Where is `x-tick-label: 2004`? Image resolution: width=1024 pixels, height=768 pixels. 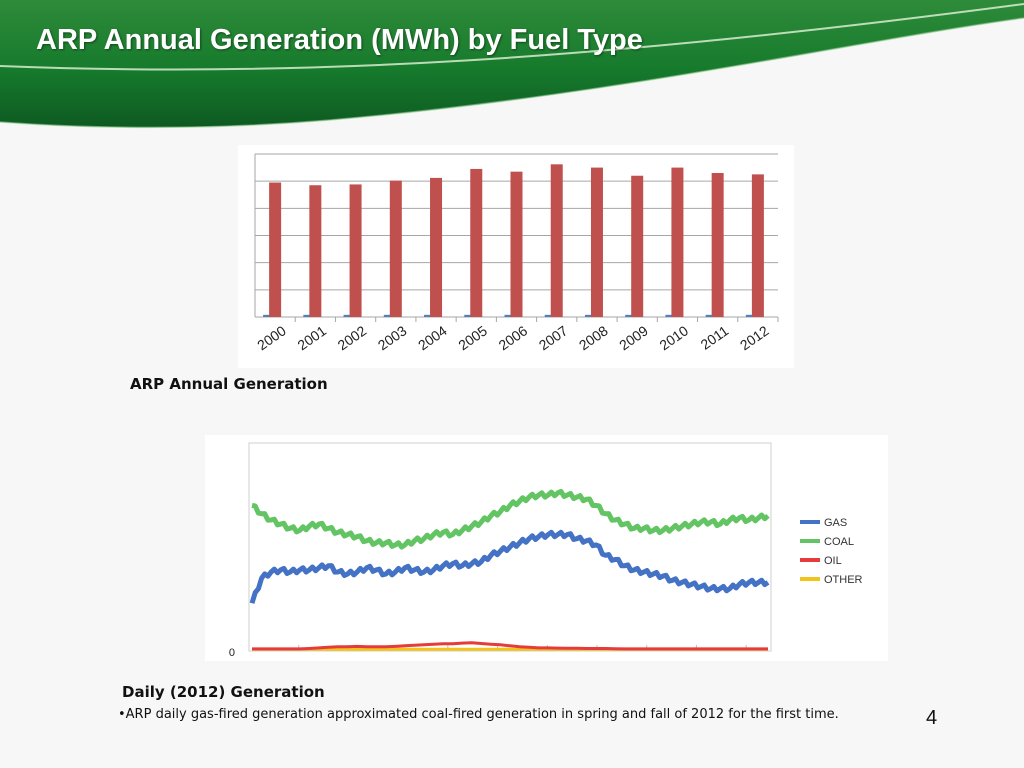
x-tick-label: 2004 is located at coordinates (432, 337).